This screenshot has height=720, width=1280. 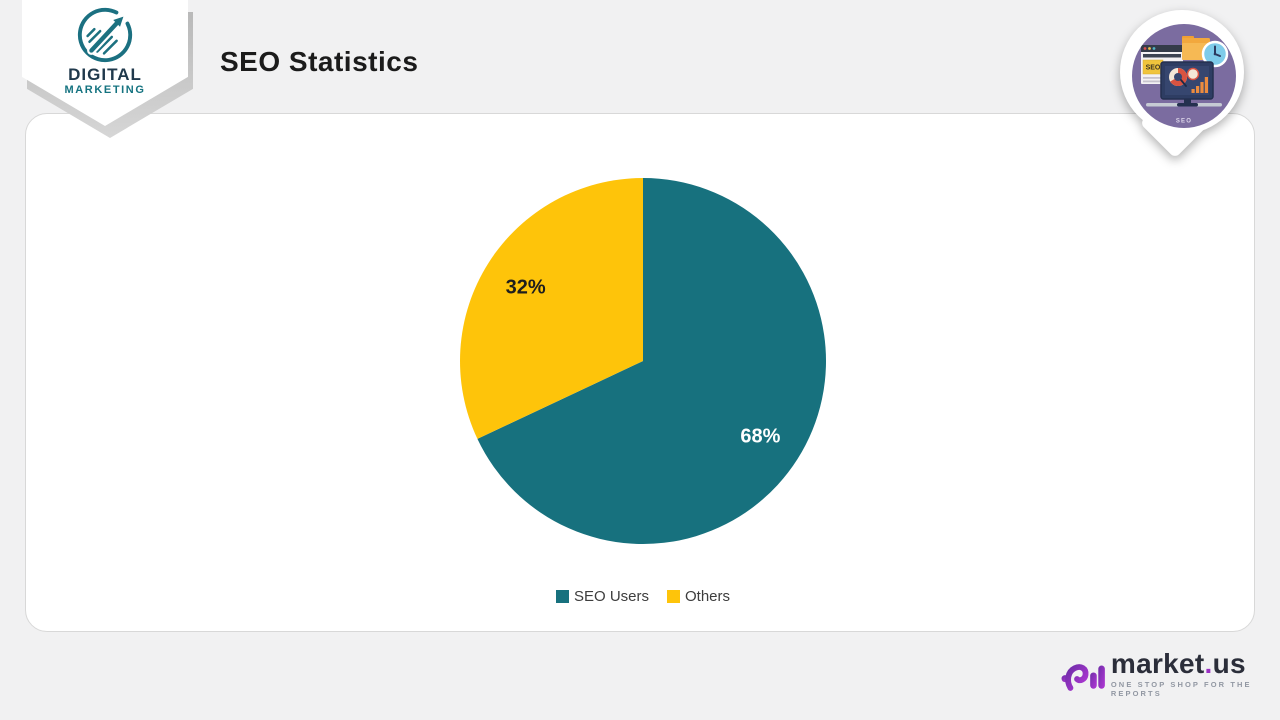 What do you see at coordinates (1187, 84) in the screenshot?
I see `monitor-icon` at bounding box center [1187, 84].